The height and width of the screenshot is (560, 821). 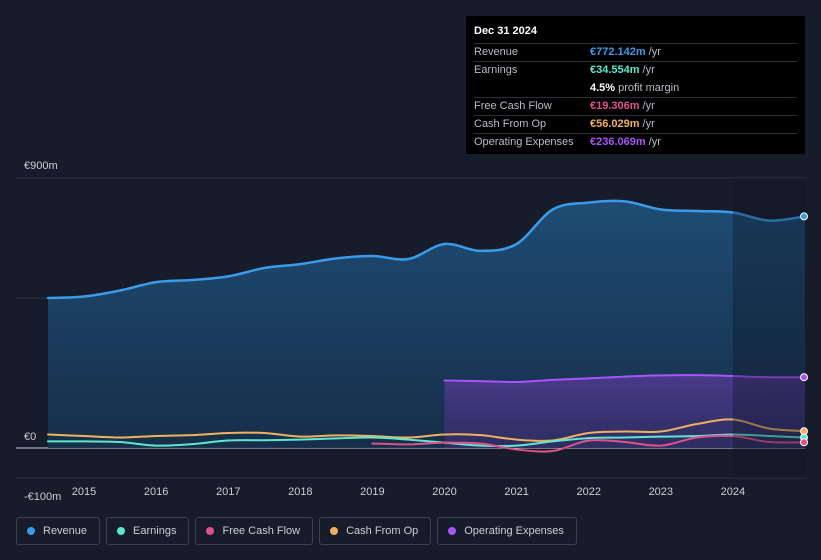 I want to click on series-line-earnings, so click(x=426, y=440).